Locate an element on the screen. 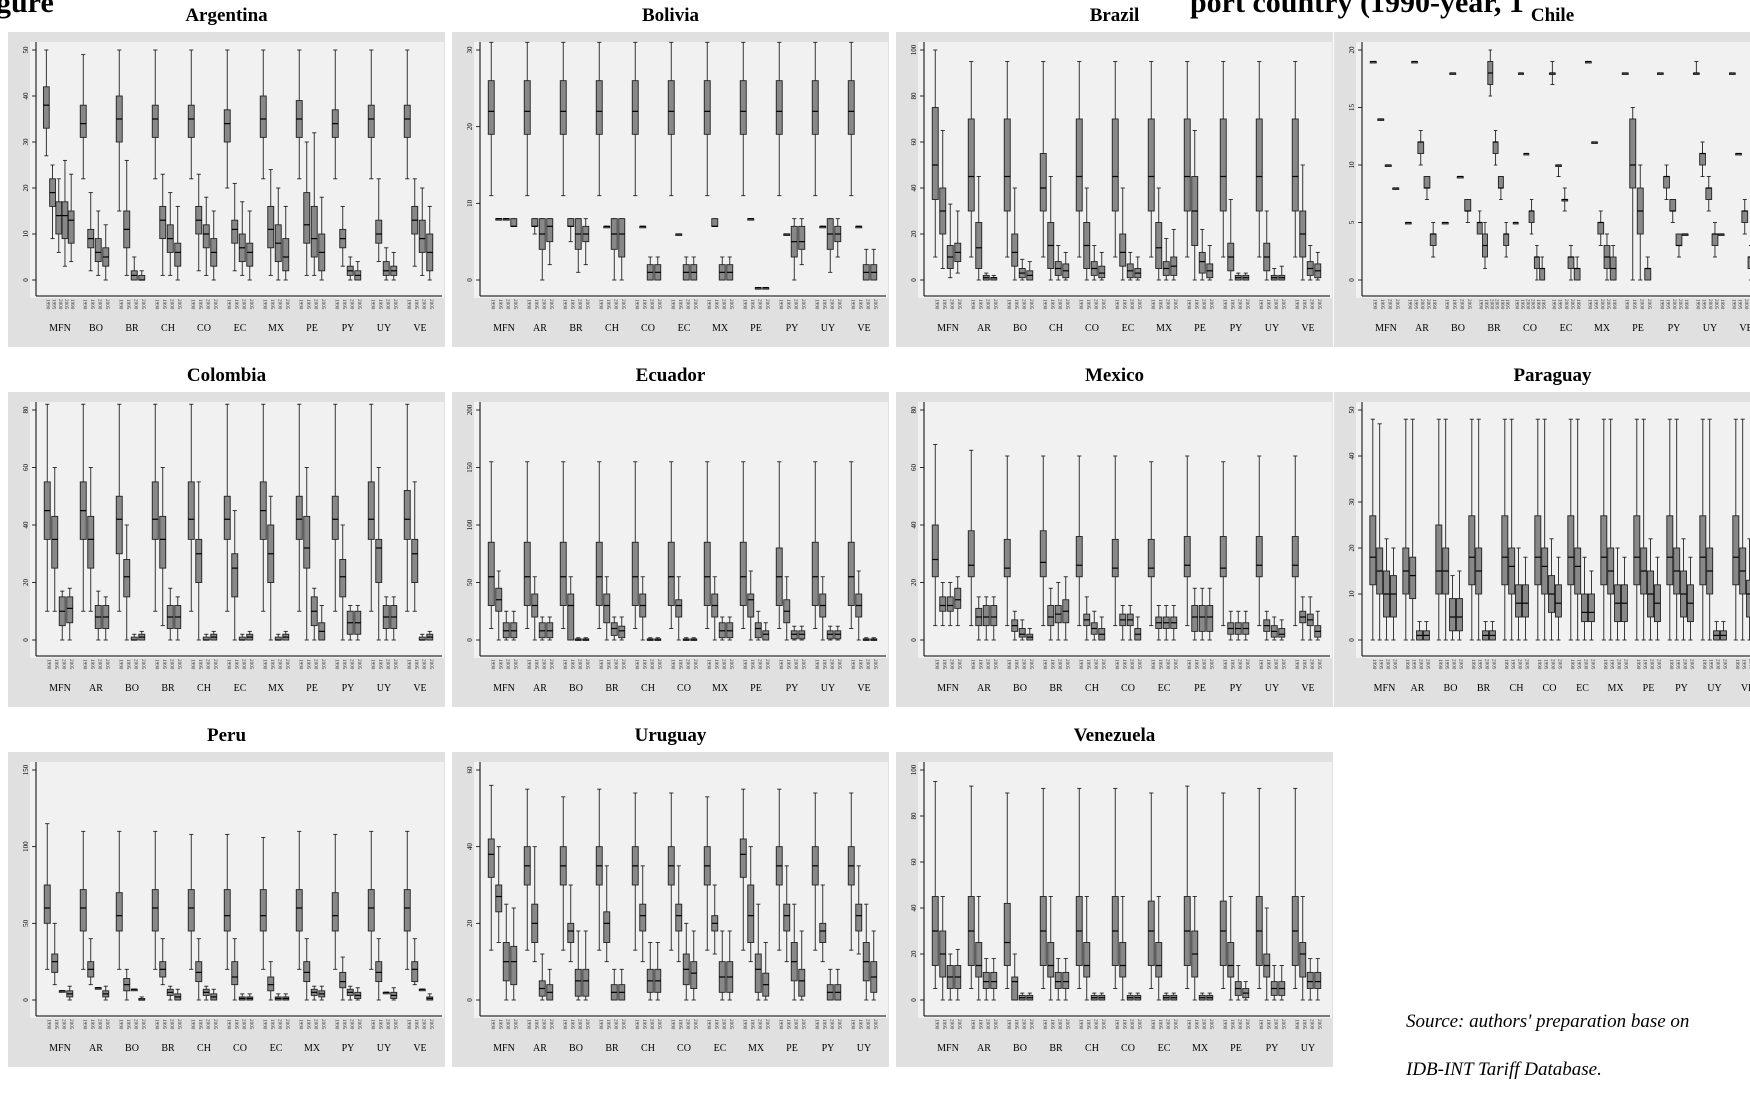  y-tick-label: 20 is located at coordinates (470, 126).